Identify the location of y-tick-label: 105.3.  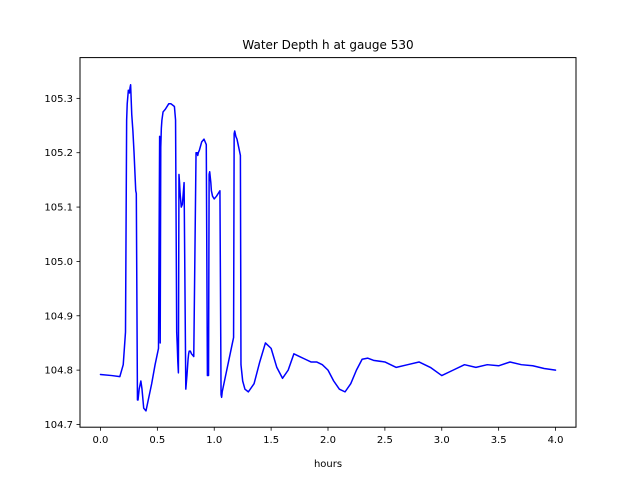
(58, 99).